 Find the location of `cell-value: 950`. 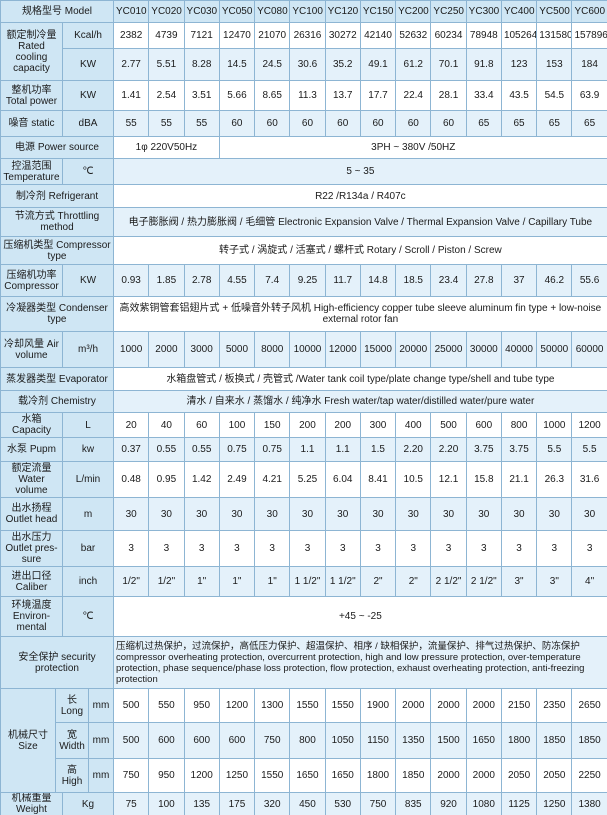

cell-value: 950 is located at coordinates (166, 775).